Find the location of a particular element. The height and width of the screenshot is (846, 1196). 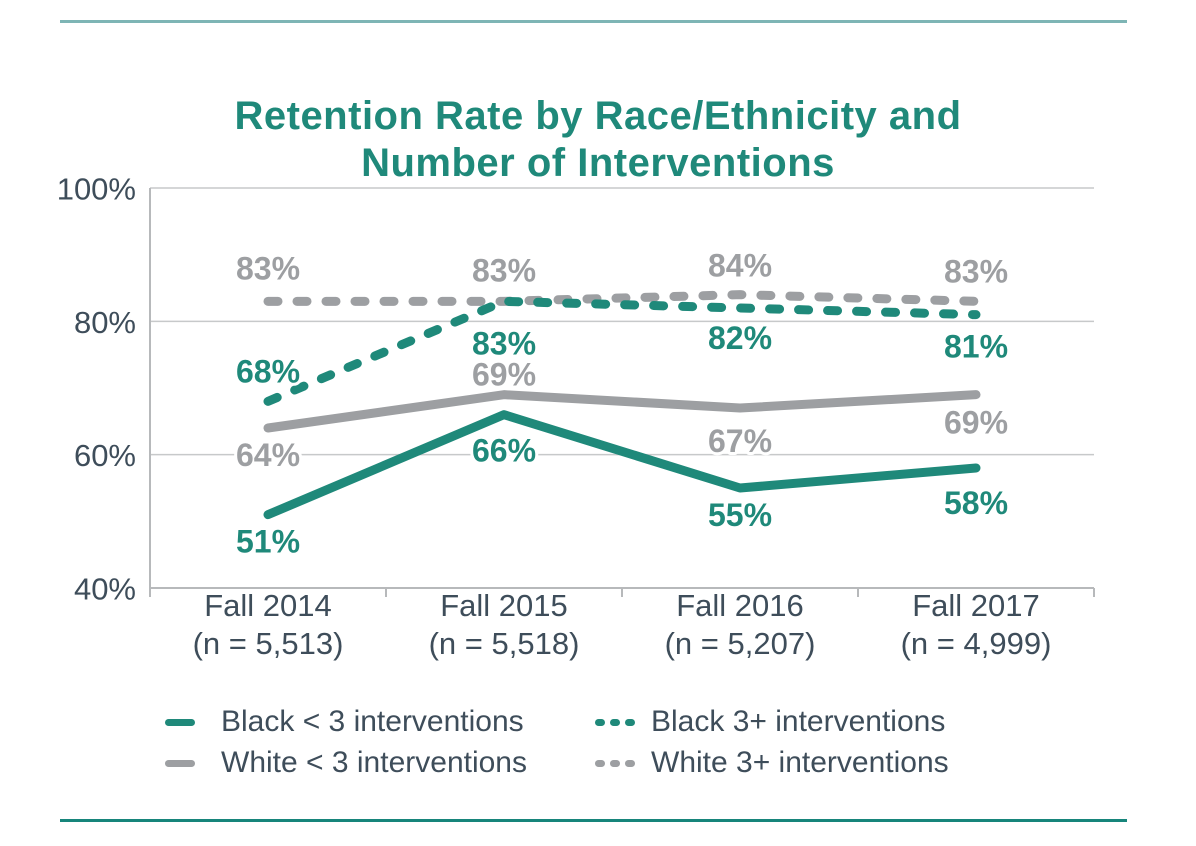

legend-swatch-dashed-teal-icon is located at coordinates (616, 722).